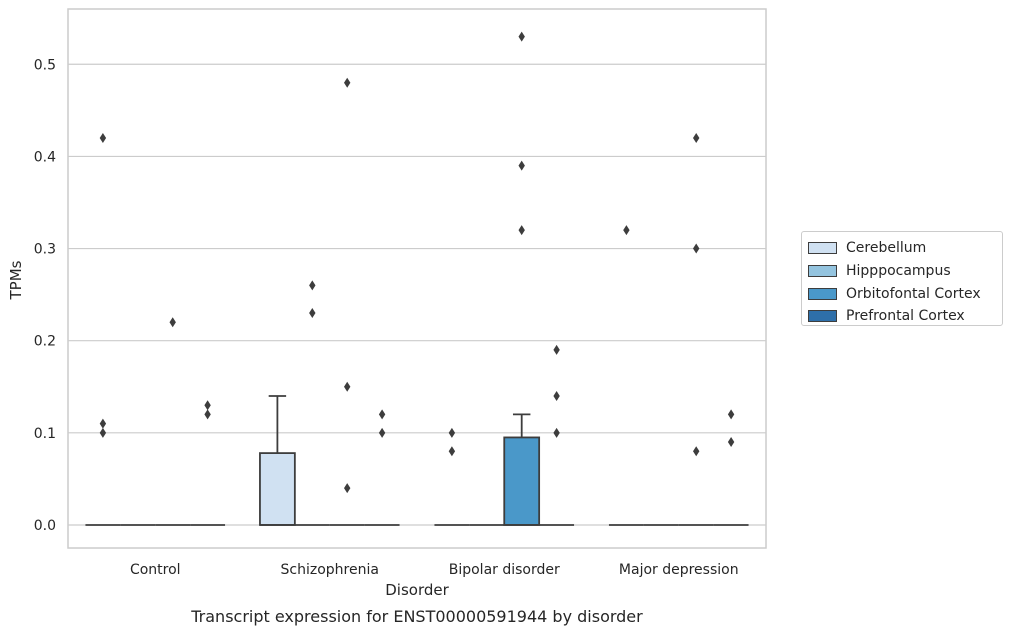 The image size is (1014, 634). I want to click on y-tick-label: 0.4, so click(45, 157).